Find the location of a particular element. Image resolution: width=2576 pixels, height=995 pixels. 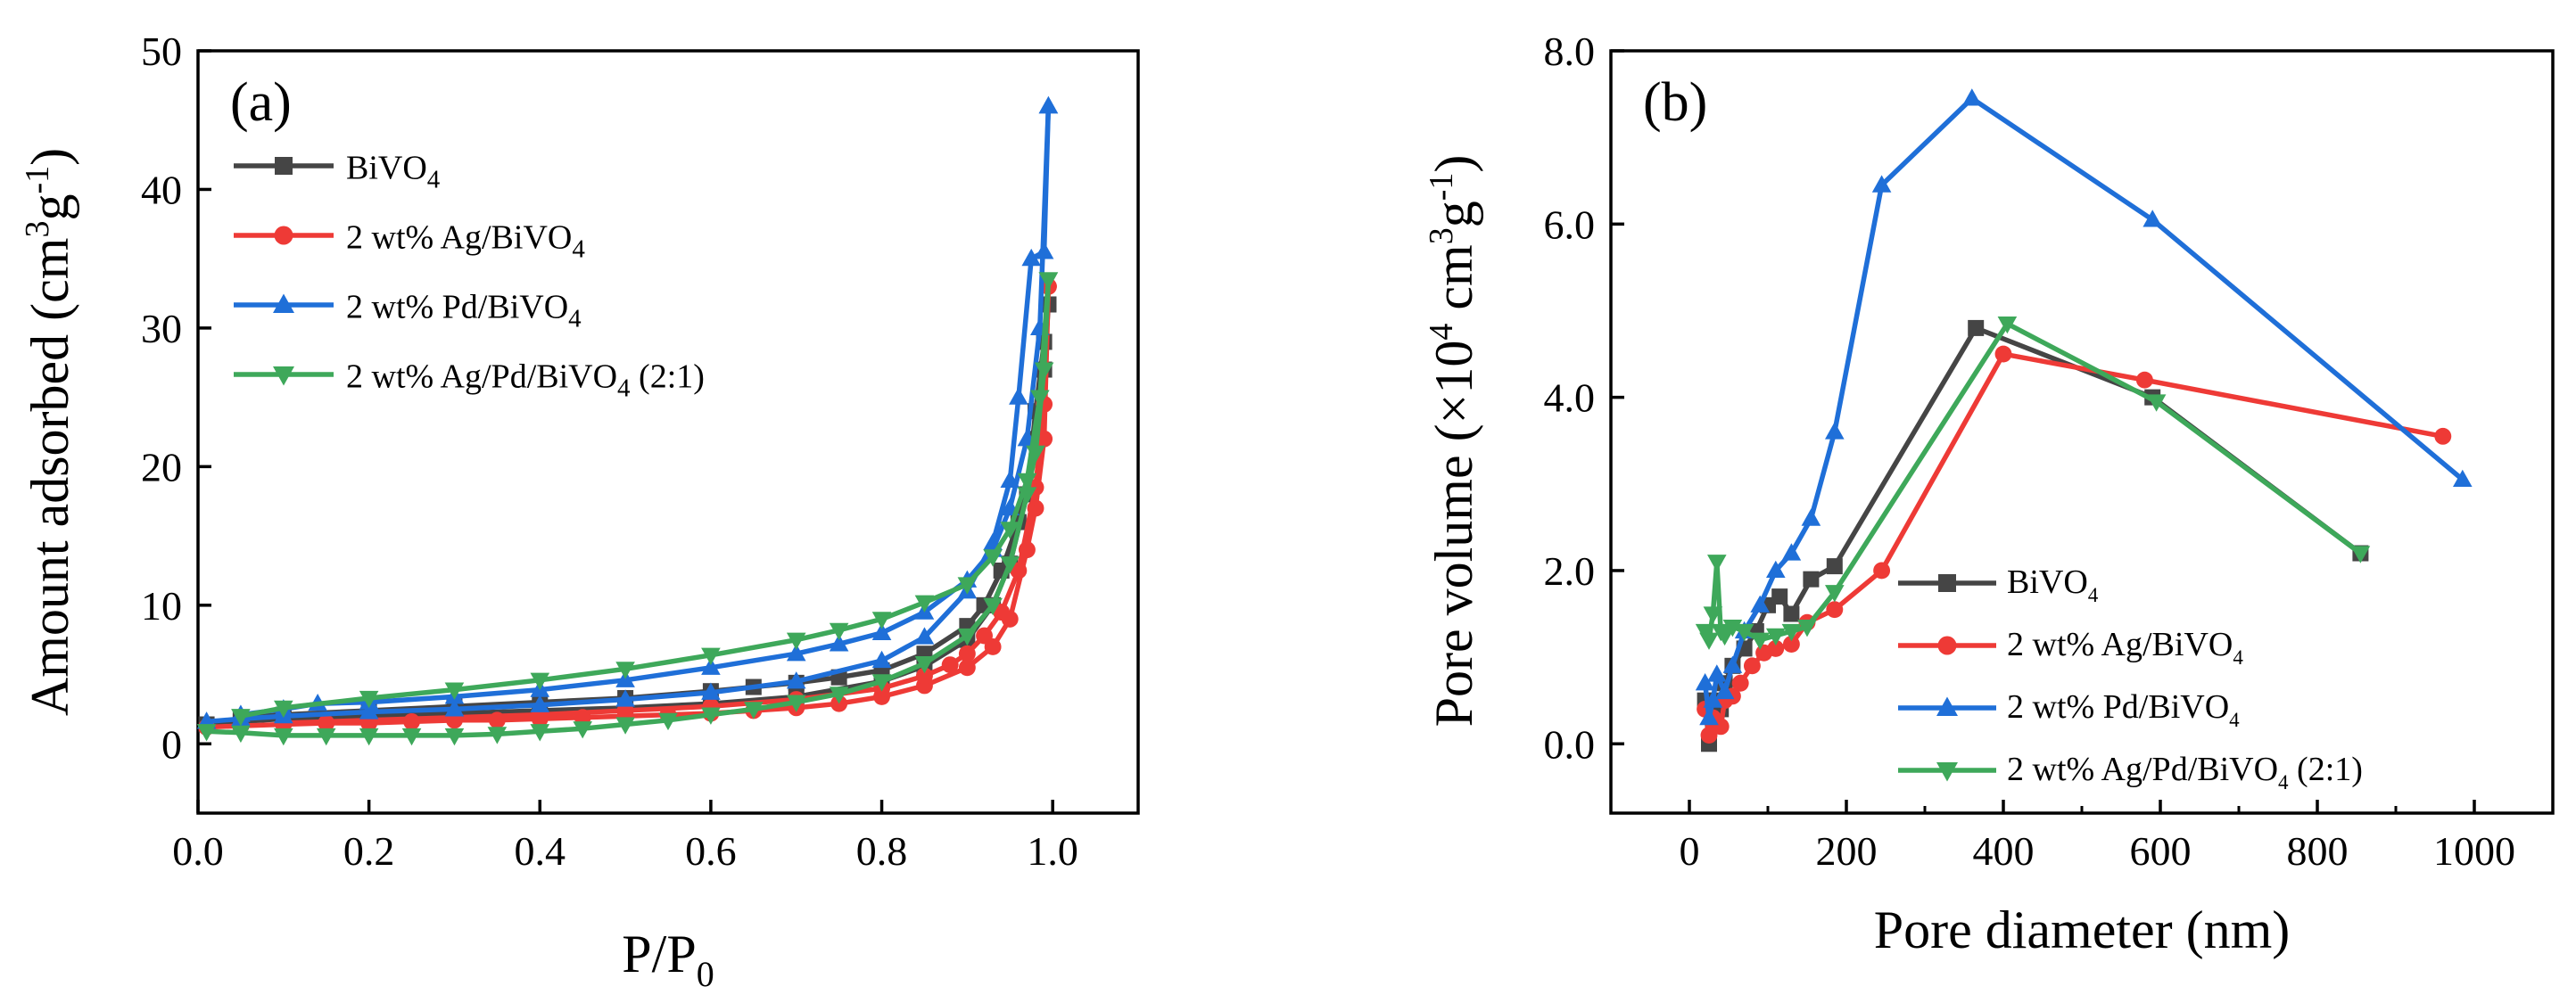

y-tick-label: 50 is located at coordinates (161, 51).